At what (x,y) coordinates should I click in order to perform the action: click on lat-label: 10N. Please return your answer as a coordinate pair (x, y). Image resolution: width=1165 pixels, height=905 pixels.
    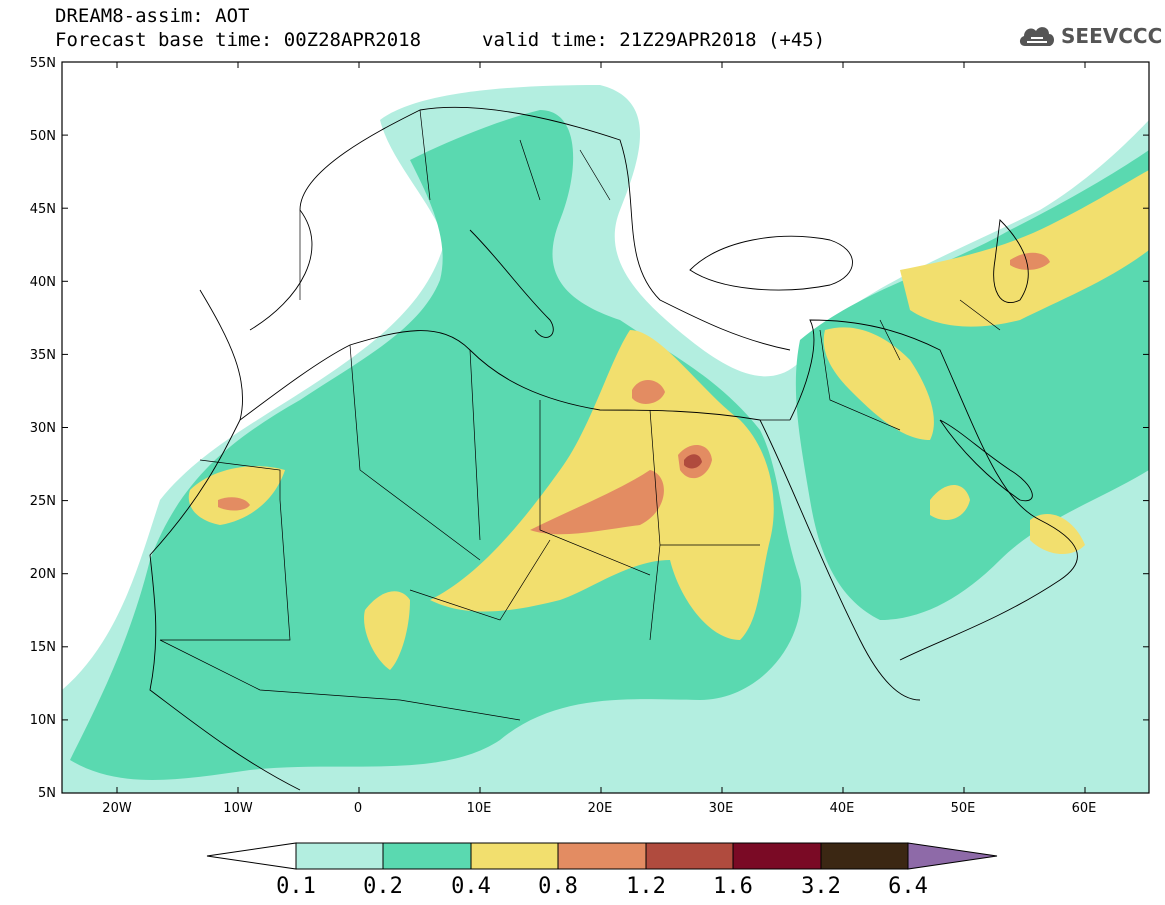
    Looking at the image, I should click on (43, 720).